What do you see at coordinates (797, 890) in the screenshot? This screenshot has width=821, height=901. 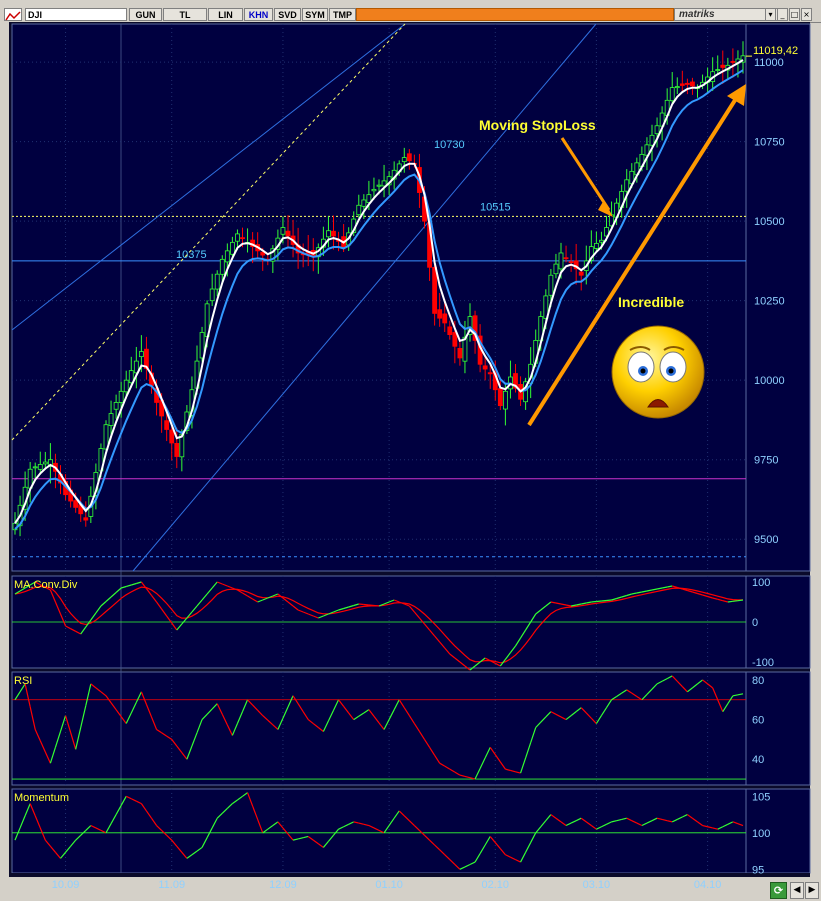 I see `scroll-left-button: ◀` at bounding box center [797, 890].